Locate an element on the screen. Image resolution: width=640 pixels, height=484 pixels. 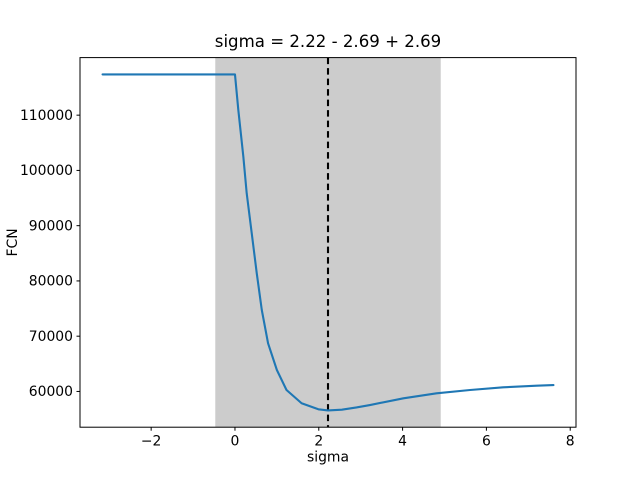
y-tick-label: 70000 is located at coordinates (51, 337).